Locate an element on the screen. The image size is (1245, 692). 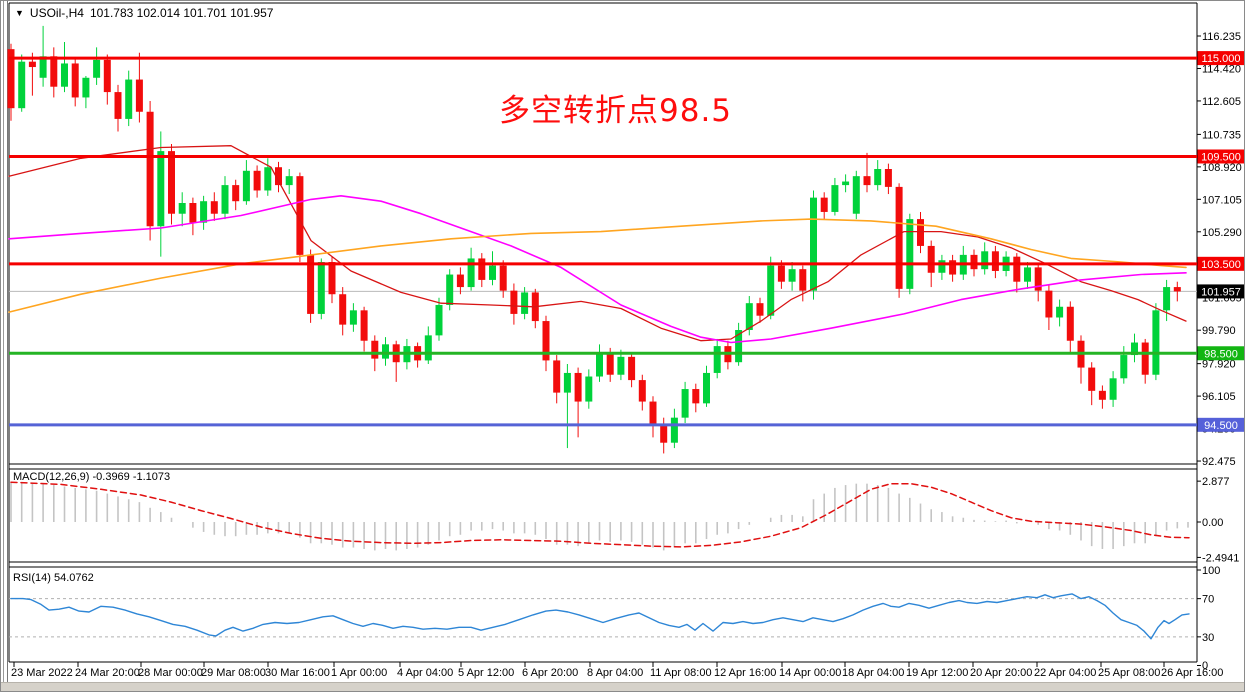
time-axis-label: 30 Mar 16:00 is located at coordinates (297, 673).